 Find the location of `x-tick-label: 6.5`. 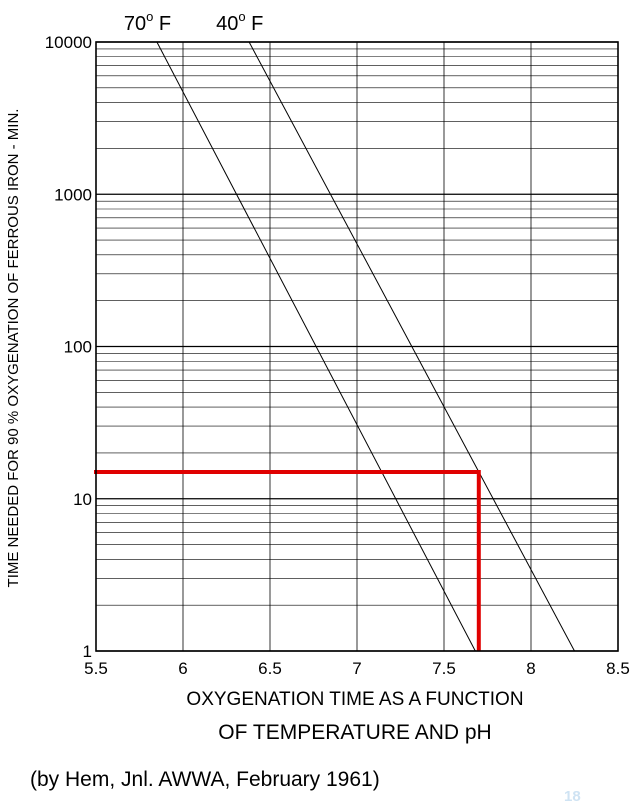

x-tick-label: 6.5 is located at coordinates (270, 668).